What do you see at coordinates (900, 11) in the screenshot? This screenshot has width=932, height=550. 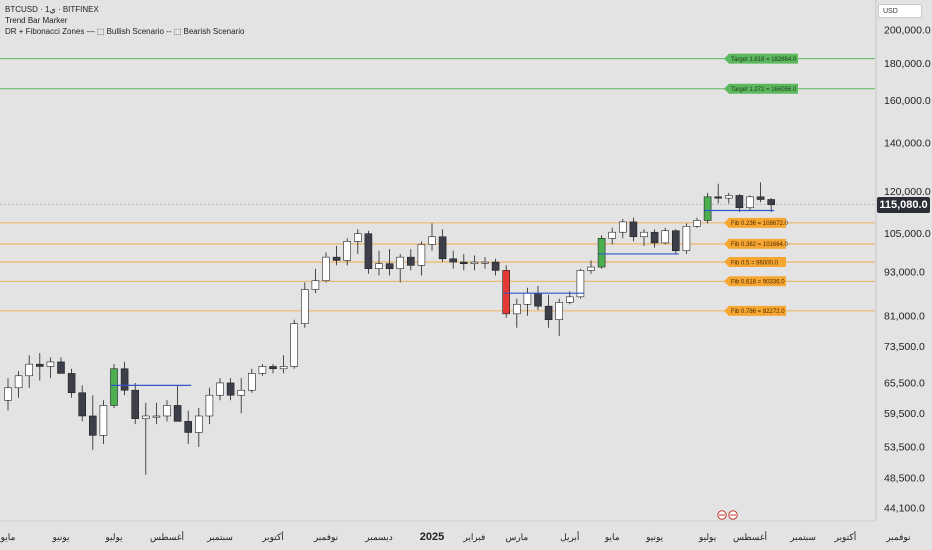 I see `currency-selector: USD` at bounding box center [900, 11].